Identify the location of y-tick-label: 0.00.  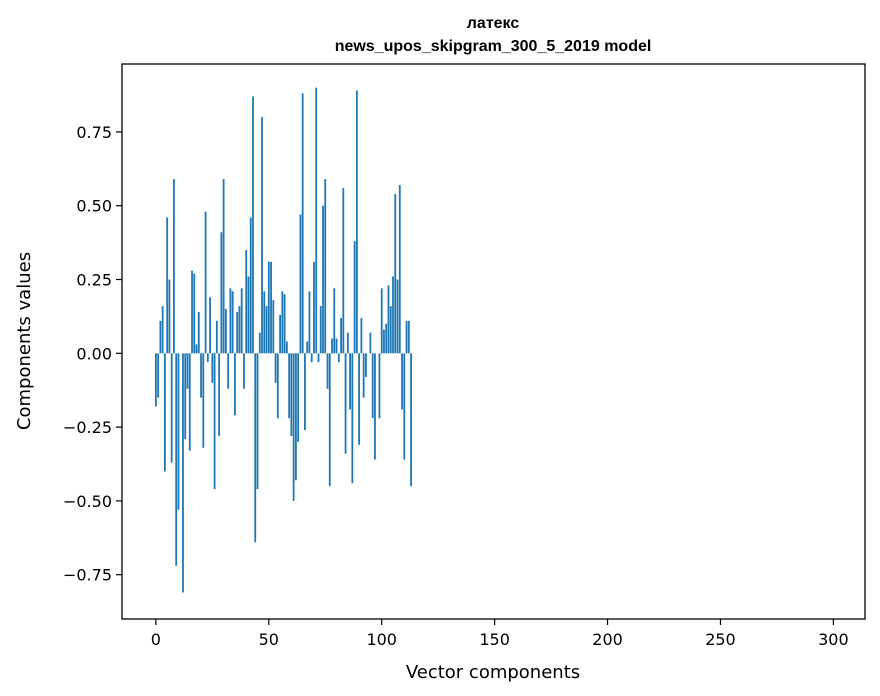
(94, 353).